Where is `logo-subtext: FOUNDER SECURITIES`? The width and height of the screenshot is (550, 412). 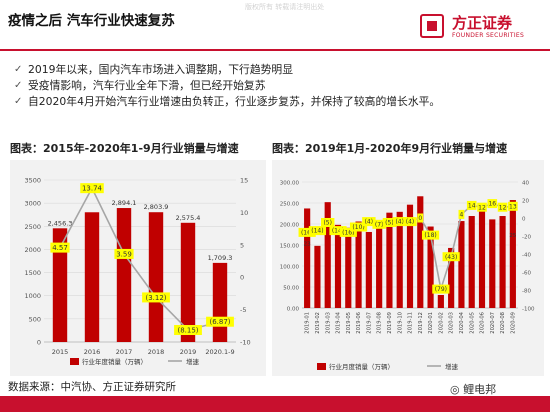 logo-subtext: FOUNDER SECURITIES is located at coordinates (488, 35).